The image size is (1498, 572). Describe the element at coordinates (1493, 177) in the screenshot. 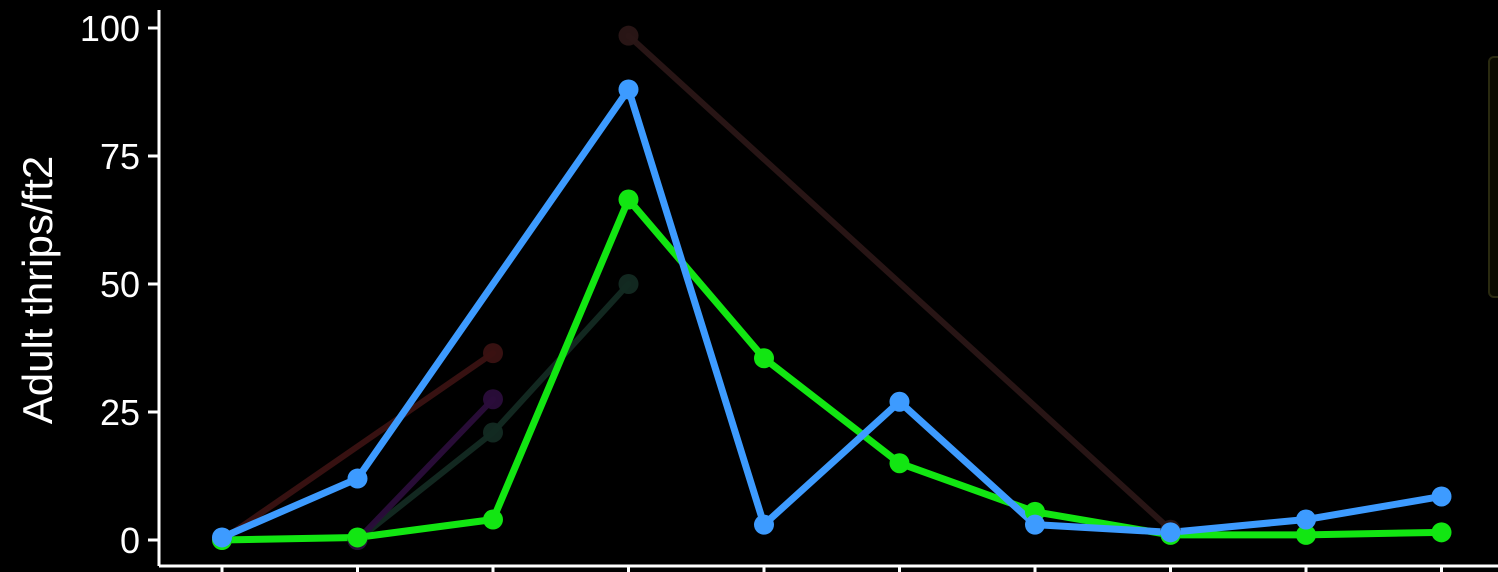

I see `legend` at that location.